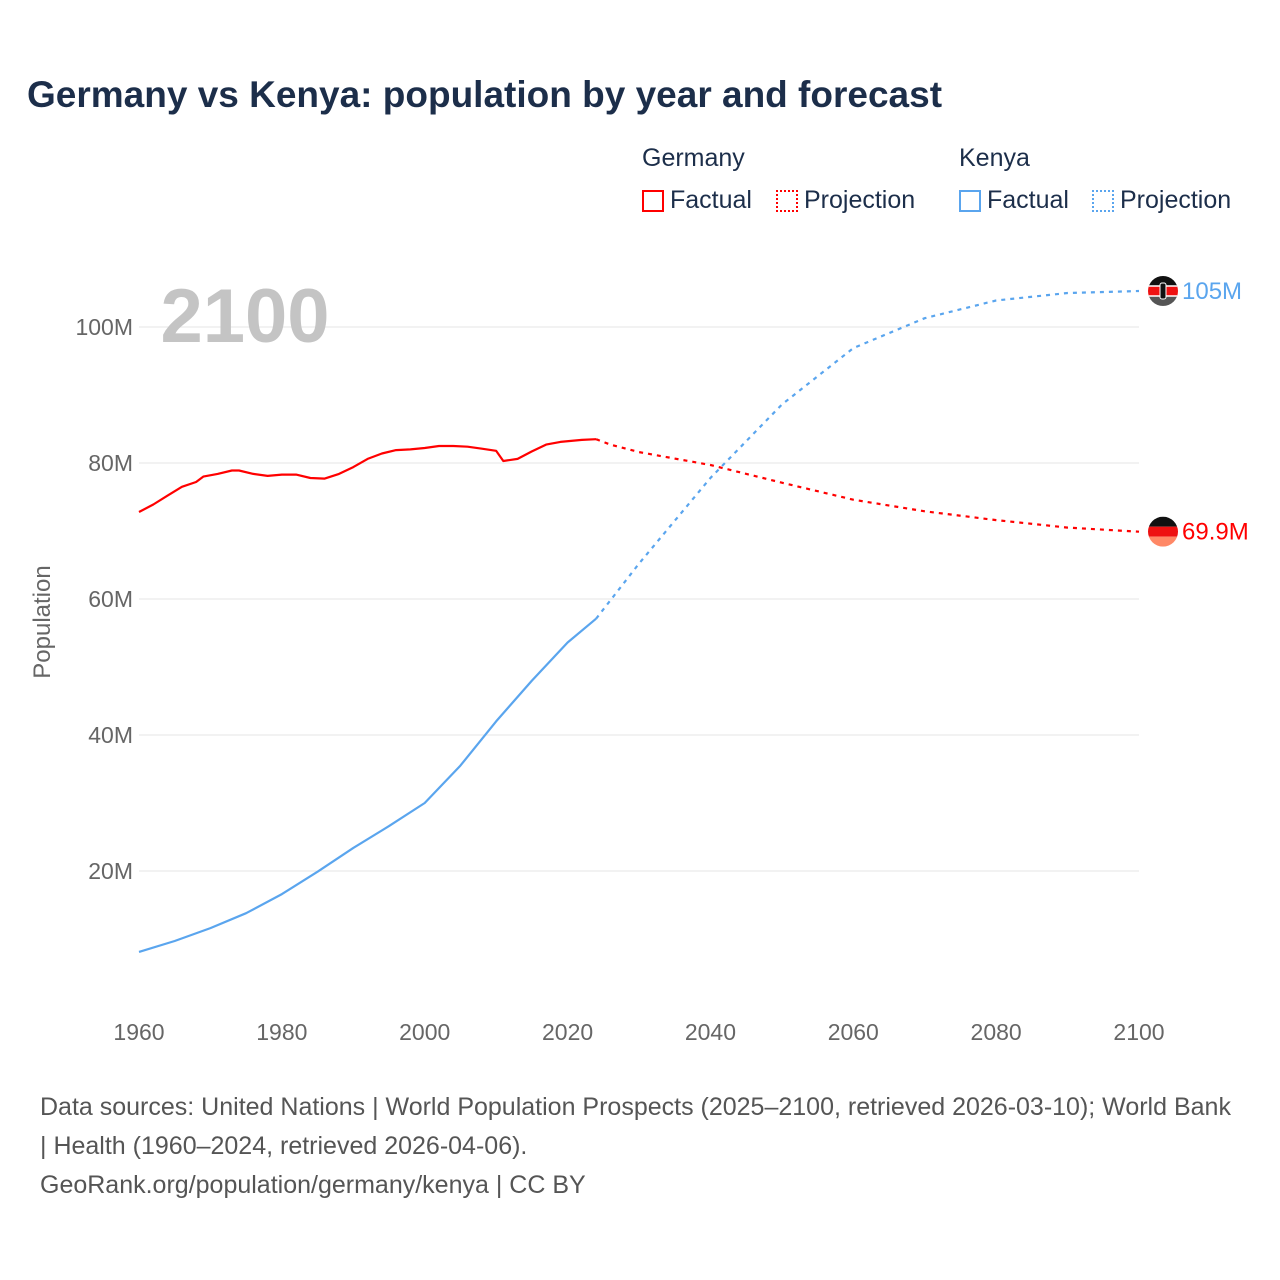 The height and width of the screenshot is (1280, 1280). What do you see at coordinates (567, 1032) in the screenshot?
I see `x-tick-label: 2020` at bounding box center [567, 1032].